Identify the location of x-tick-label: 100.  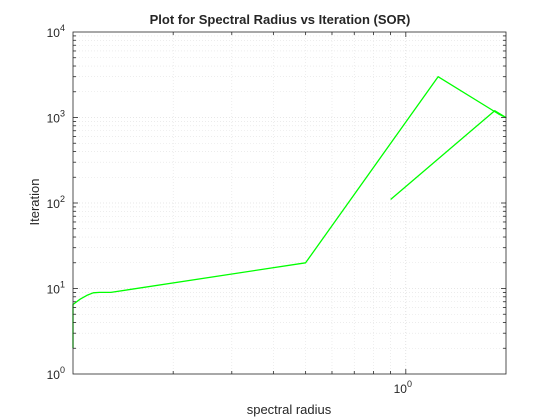
(403, 387).